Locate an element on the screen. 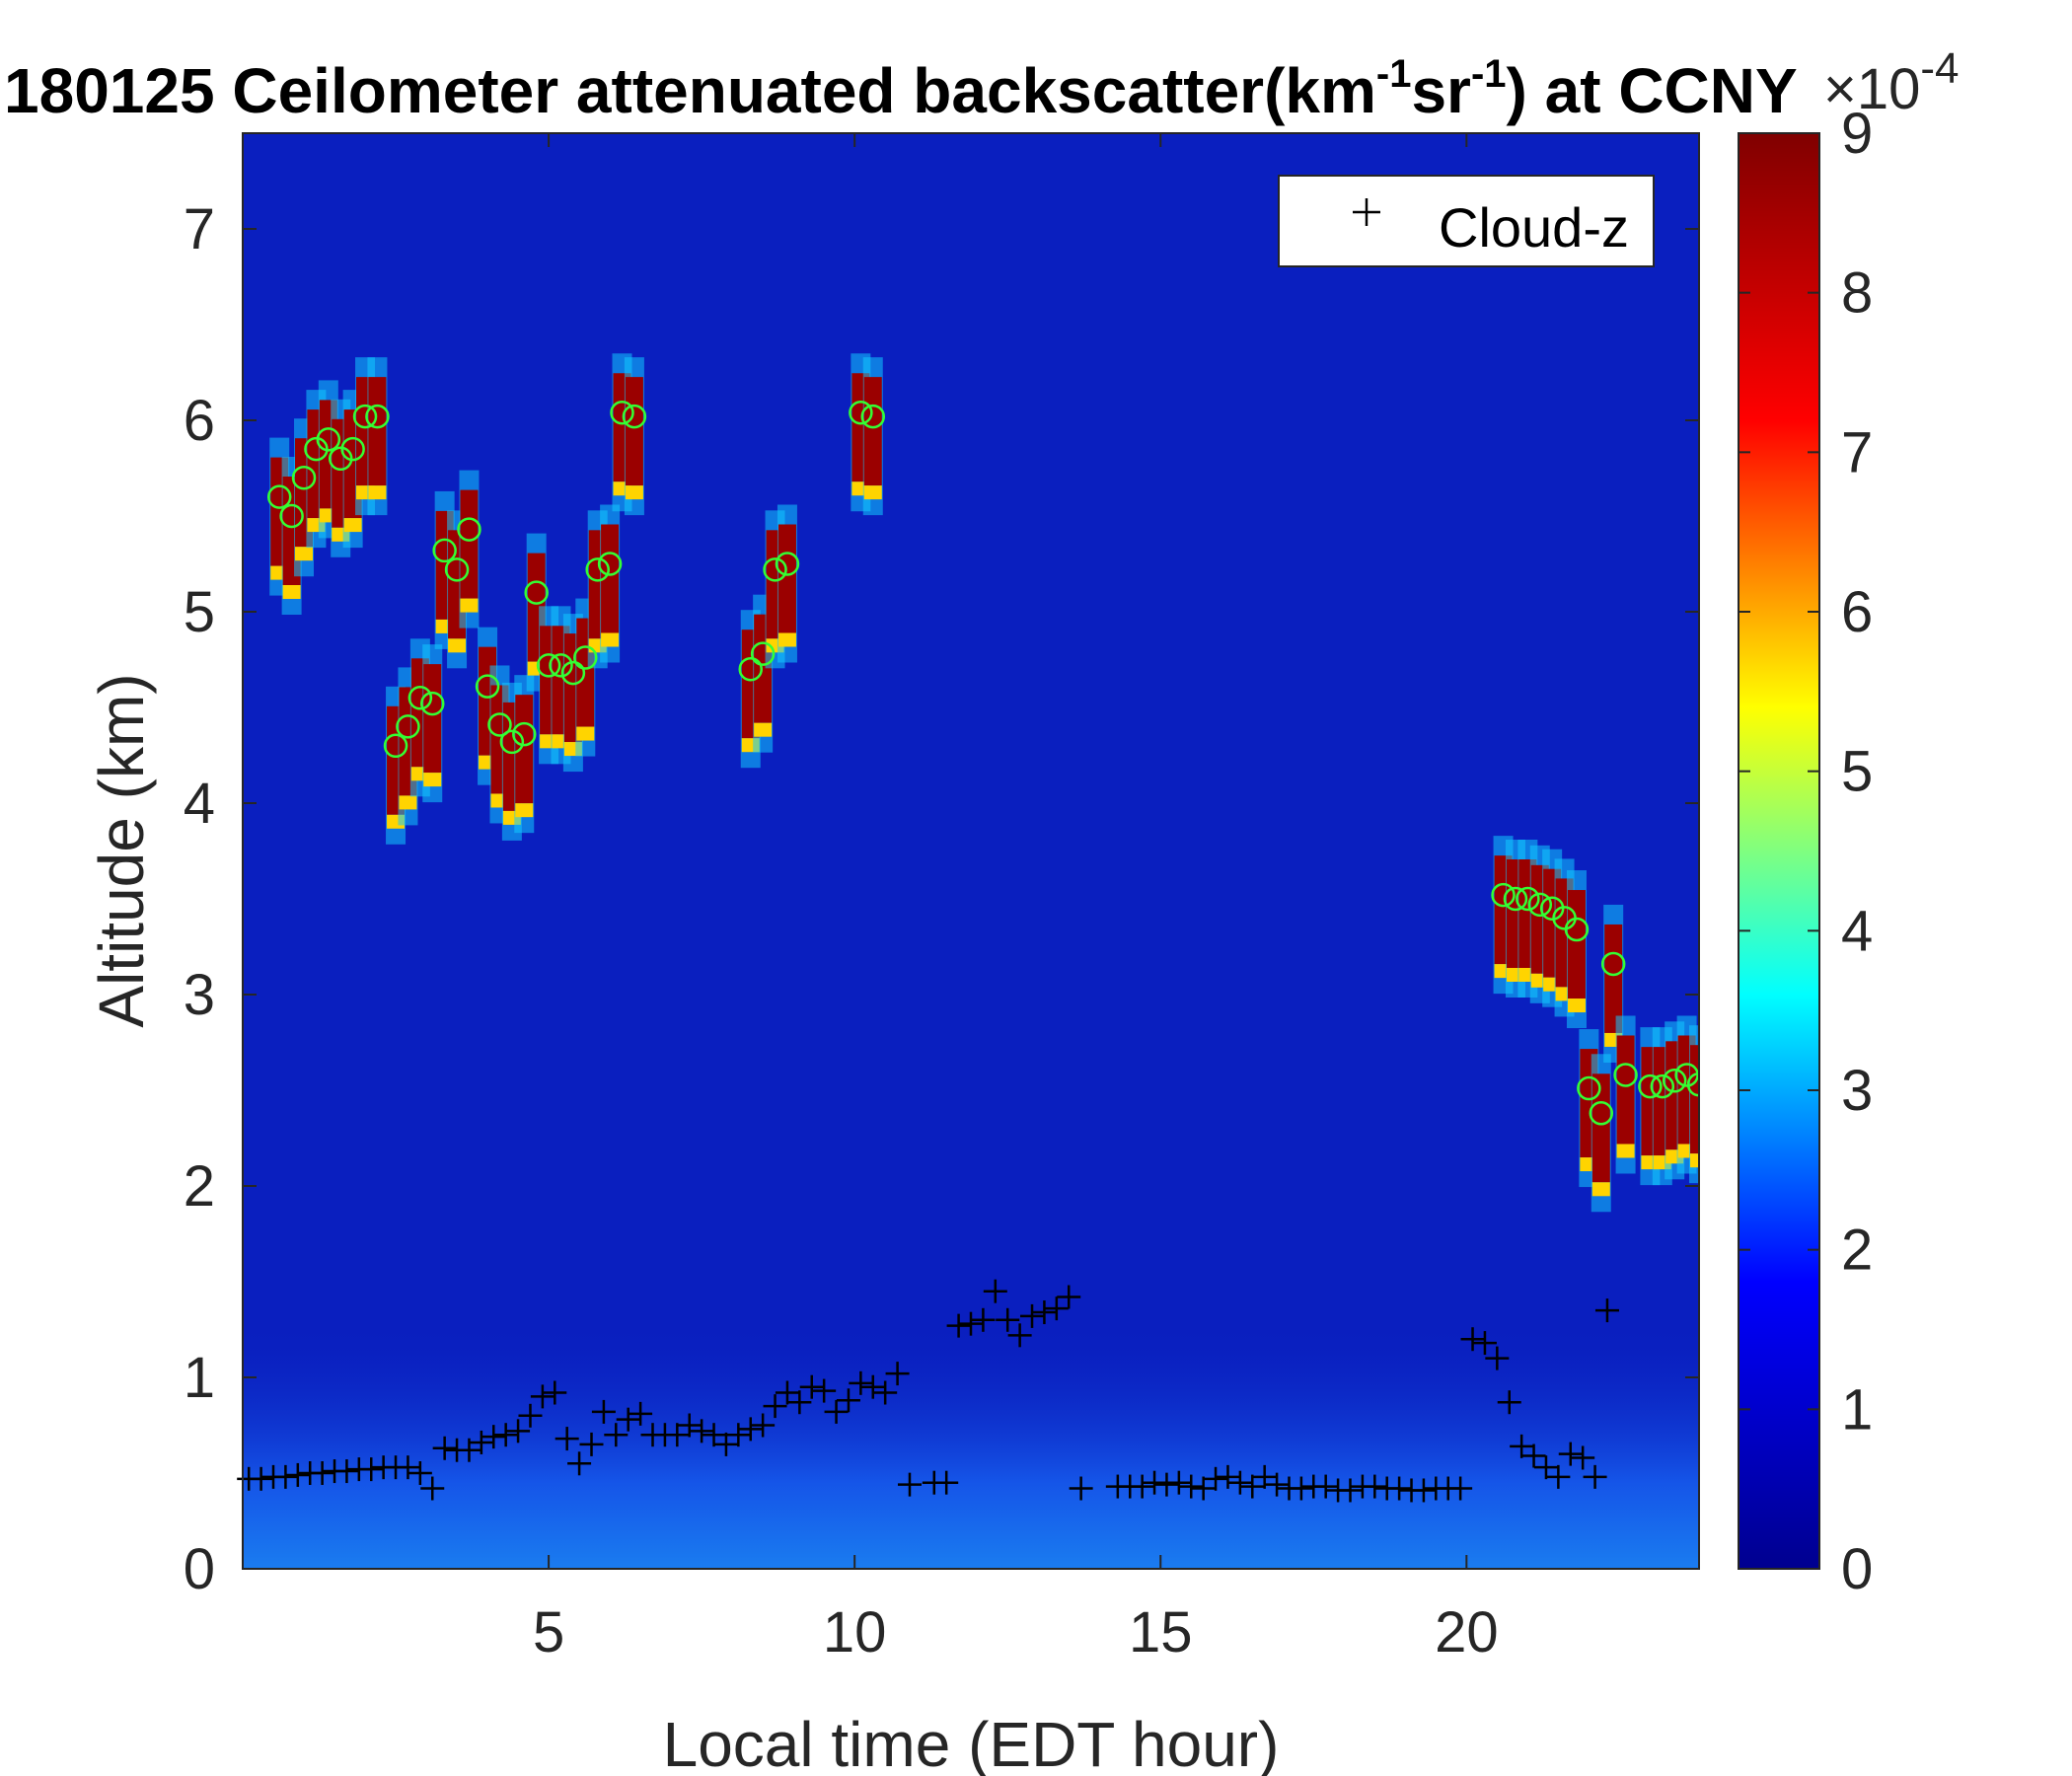  colorbar-gradient is located at coordinates (1779, 851).